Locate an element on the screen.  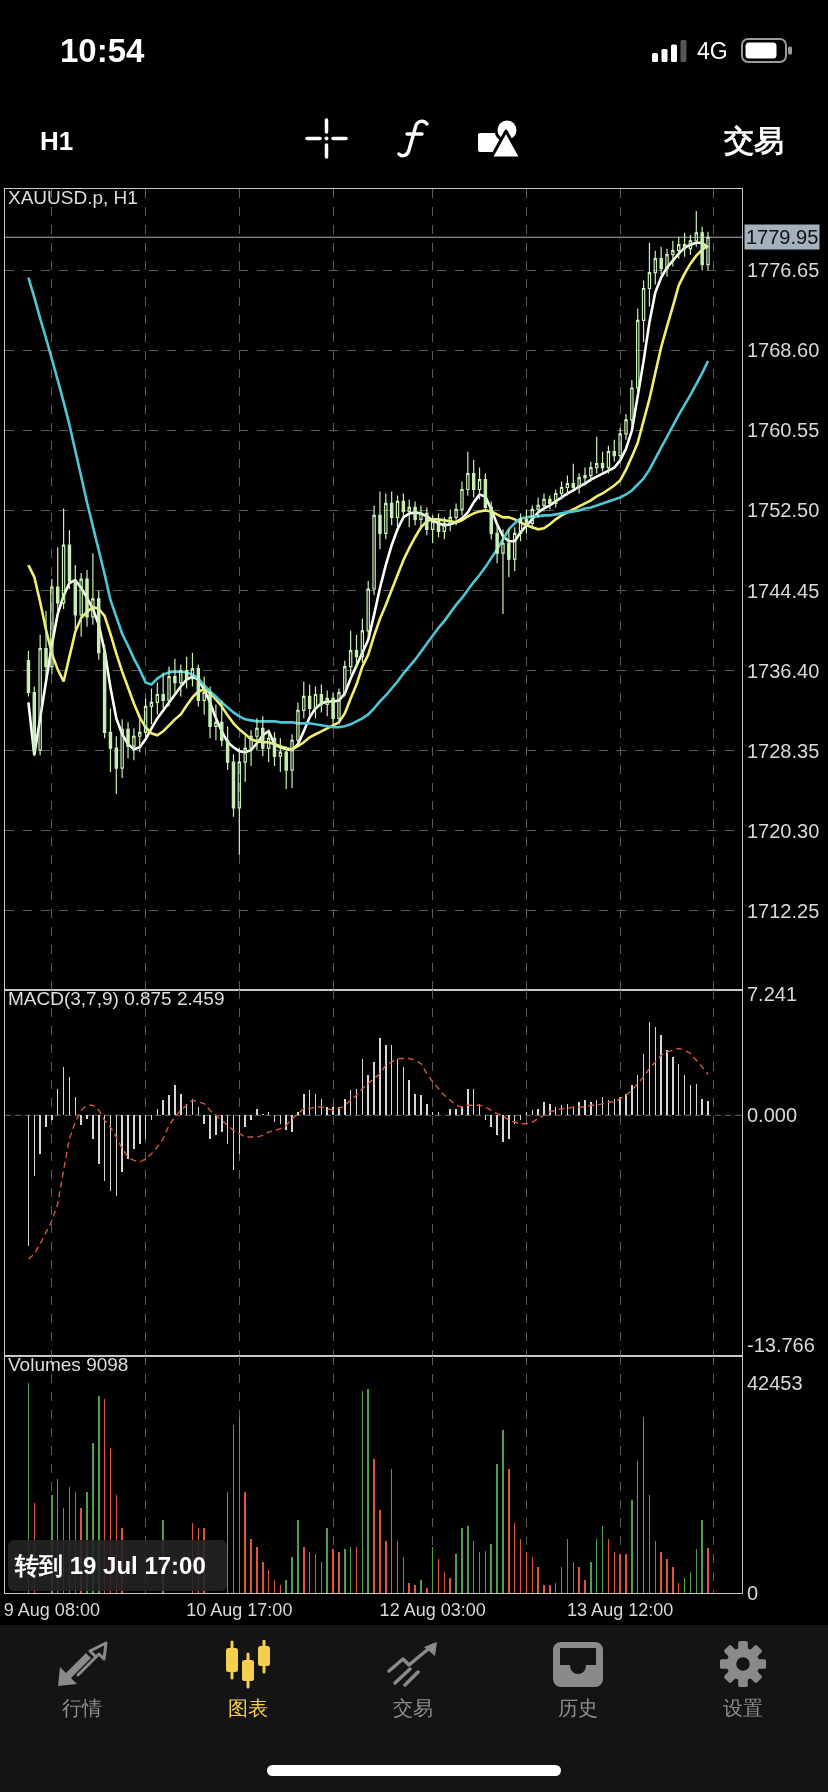
y-tick-label: 0.000 is located at coordinates (772, 1115).